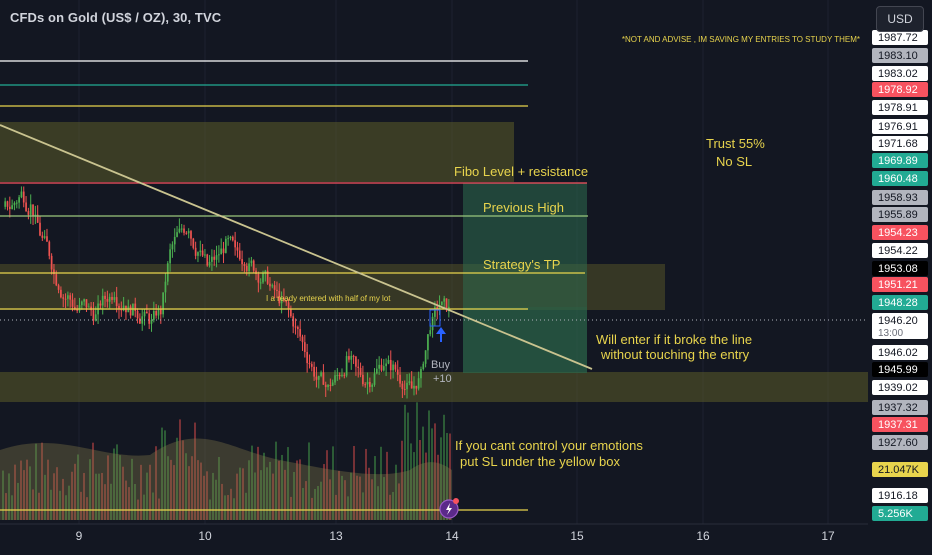  Describe the element at coordinates (898, 233) in the screenshot. I see `price-label: 1954.23` at that location.